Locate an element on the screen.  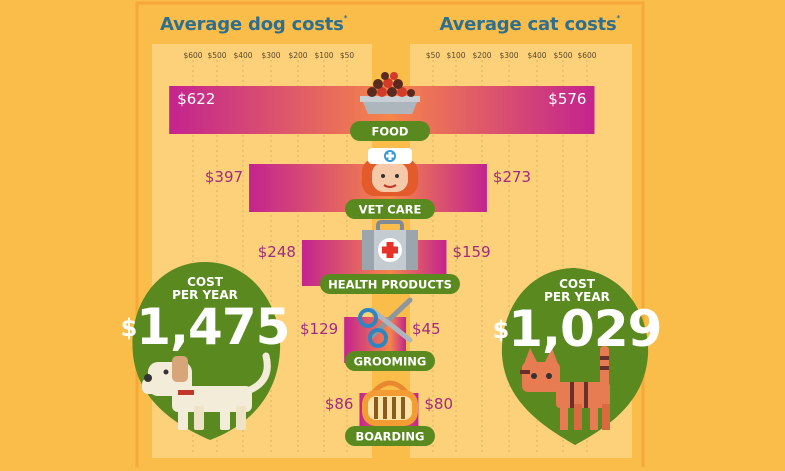
data-label-cat: $80 is located at coordinates (438, 404).